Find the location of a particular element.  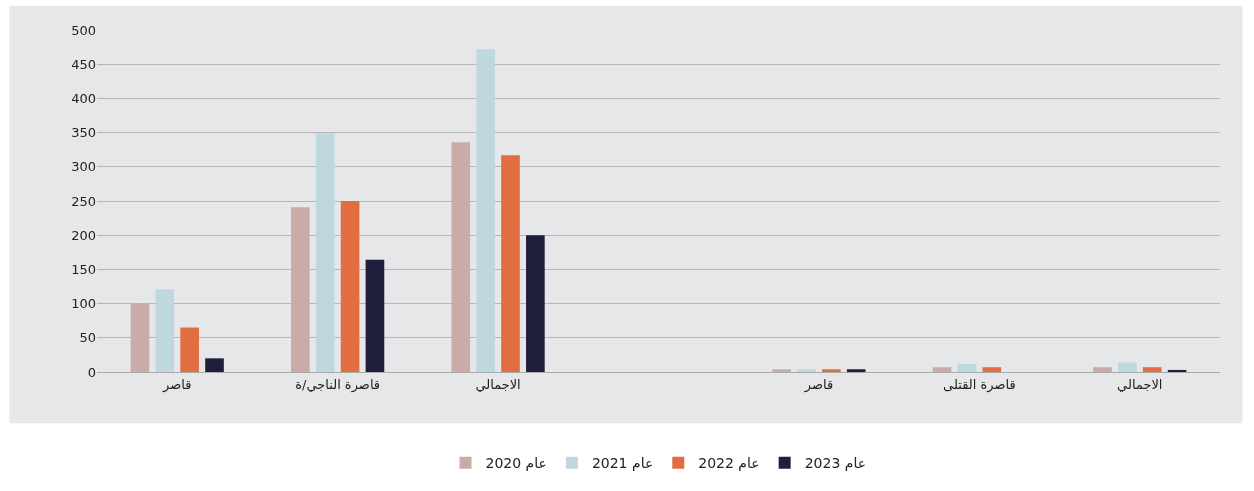

y-tick-label: 350 is located at coordinates (83, 133).